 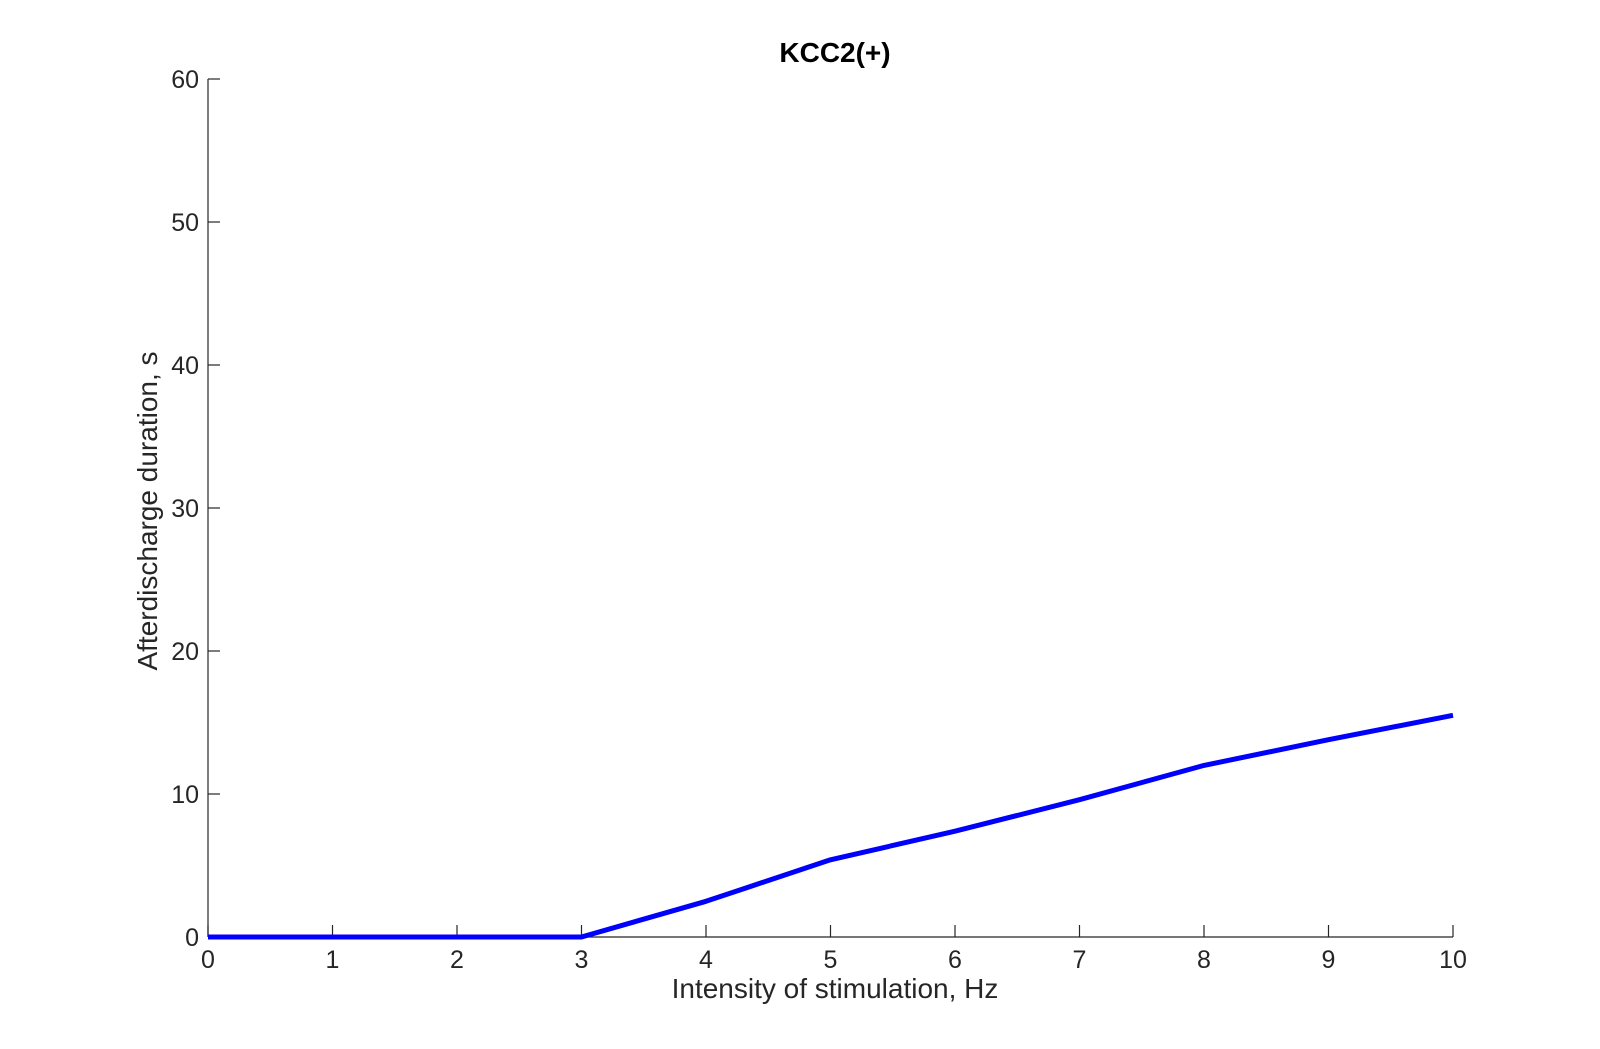 I want to click on chart-title: KCC2(+), so click(x=834, y=52).